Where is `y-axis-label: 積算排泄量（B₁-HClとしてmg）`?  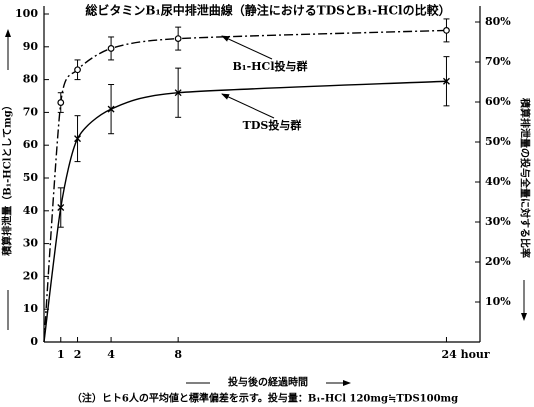
y-axis-label: 積算排泄量（B₁-HClとしてmg） is located at coordinates (7, 178).